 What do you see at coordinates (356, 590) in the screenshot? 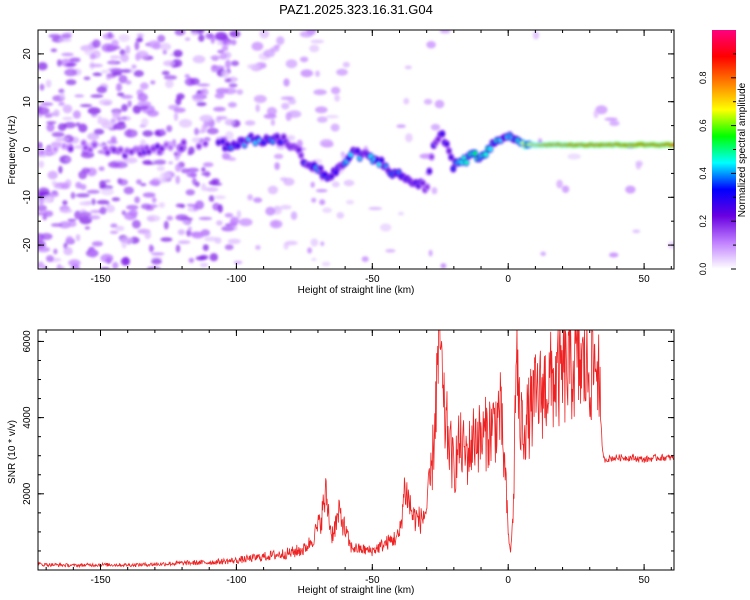
I see `snr-x-label: Height of straight line (km)` at bounding box center [356, 590].